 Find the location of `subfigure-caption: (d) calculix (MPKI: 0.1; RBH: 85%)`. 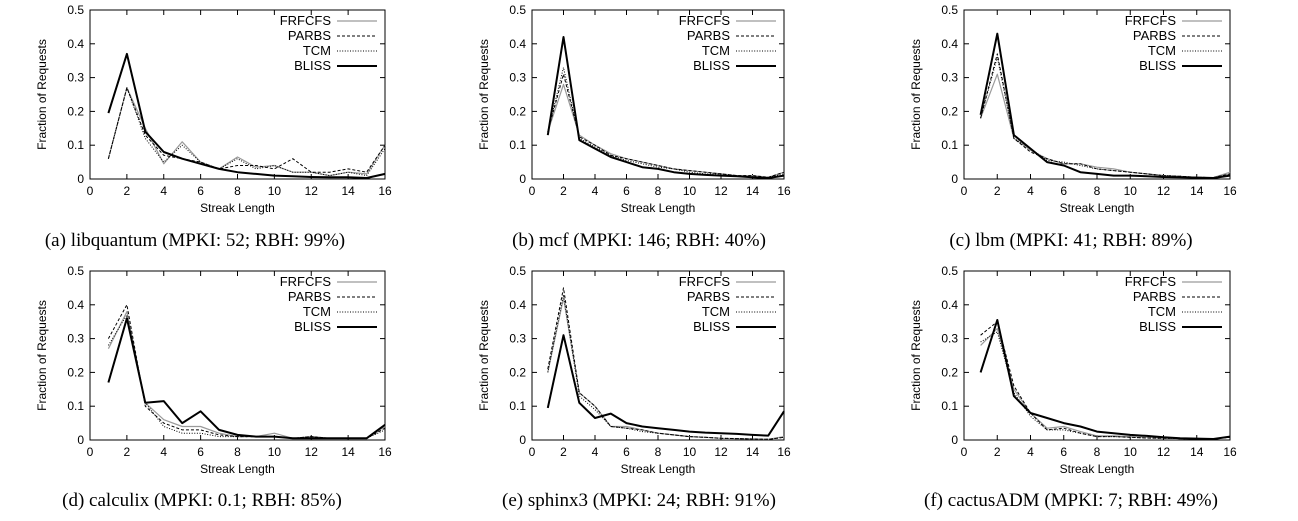

subfigure-caption: (d) calculix (MPKI: 0.1; RBH: 85%) is located at coordinates (202, 500).